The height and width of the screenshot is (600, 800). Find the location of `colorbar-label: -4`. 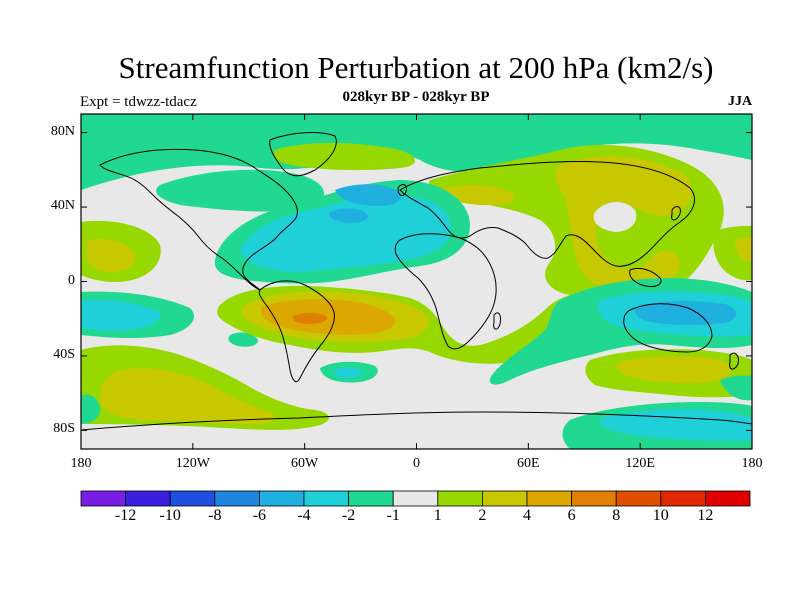

colorbar-label: -4 is located at coordinates (304, 515).